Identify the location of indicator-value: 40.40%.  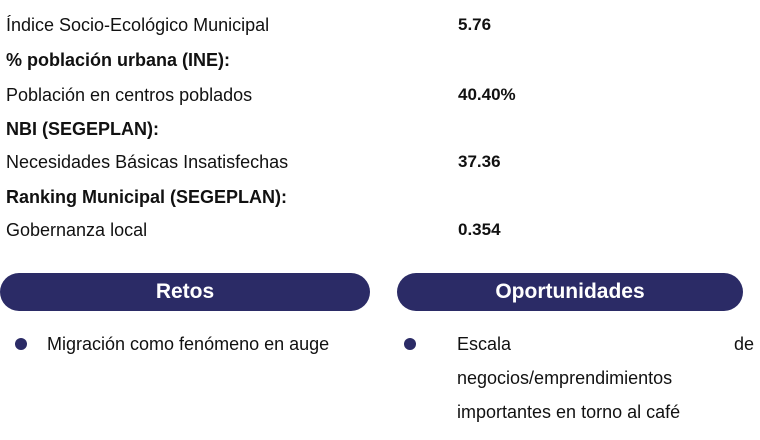
(487, 94).